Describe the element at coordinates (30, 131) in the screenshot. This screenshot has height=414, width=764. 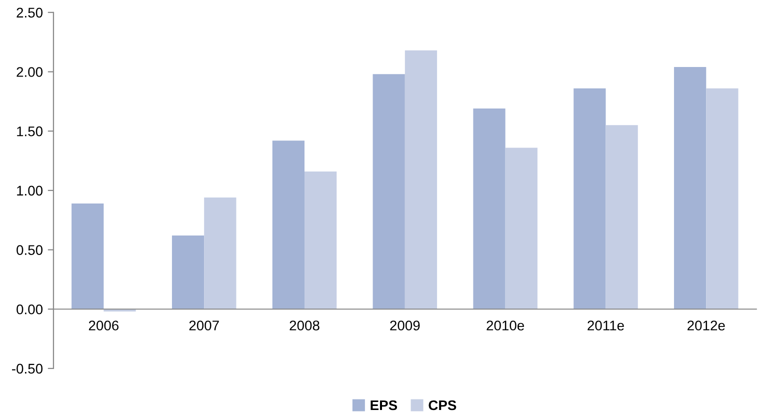
I see `y-tick-label: 1.50` at that location.